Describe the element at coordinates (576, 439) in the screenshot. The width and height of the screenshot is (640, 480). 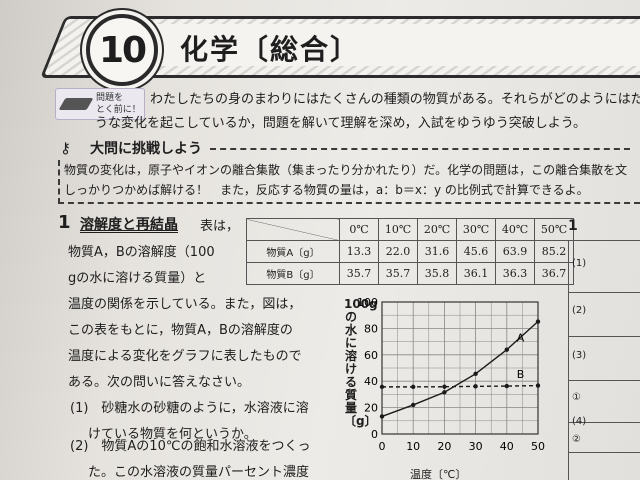
I see `answer-label: ②` at that location.